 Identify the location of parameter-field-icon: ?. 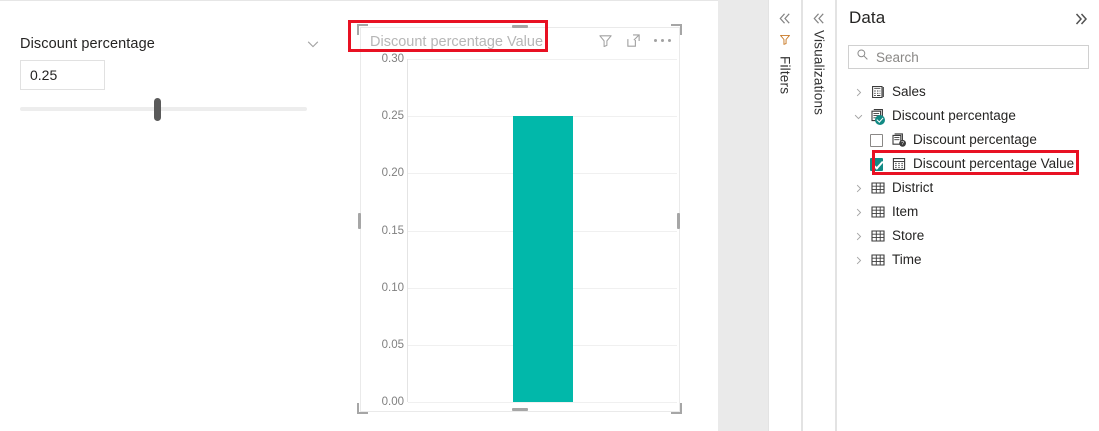
(899, 140).